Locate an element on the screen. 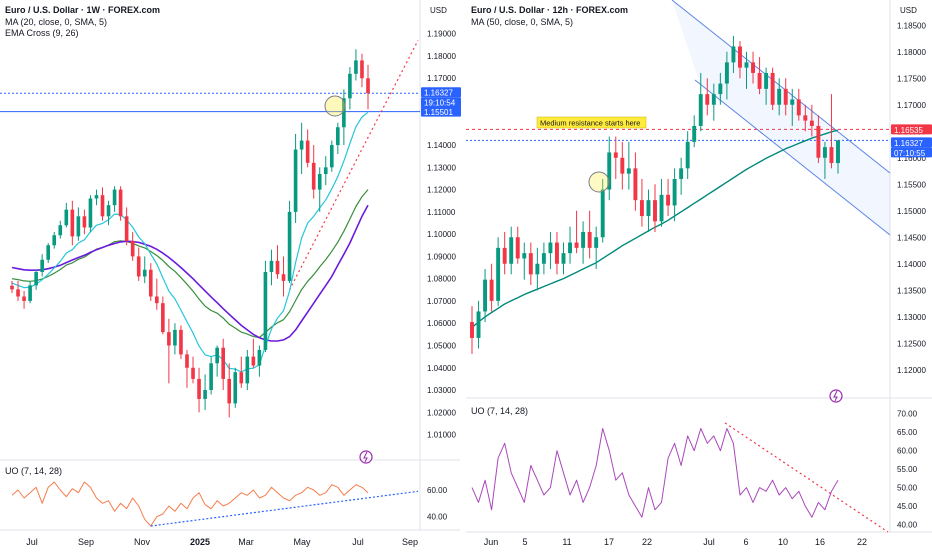 The width and height of the screenshot is (932, 555). indicator-label: MA (50, close, 0, SMA, 5) is located at coordinates (522, 22).